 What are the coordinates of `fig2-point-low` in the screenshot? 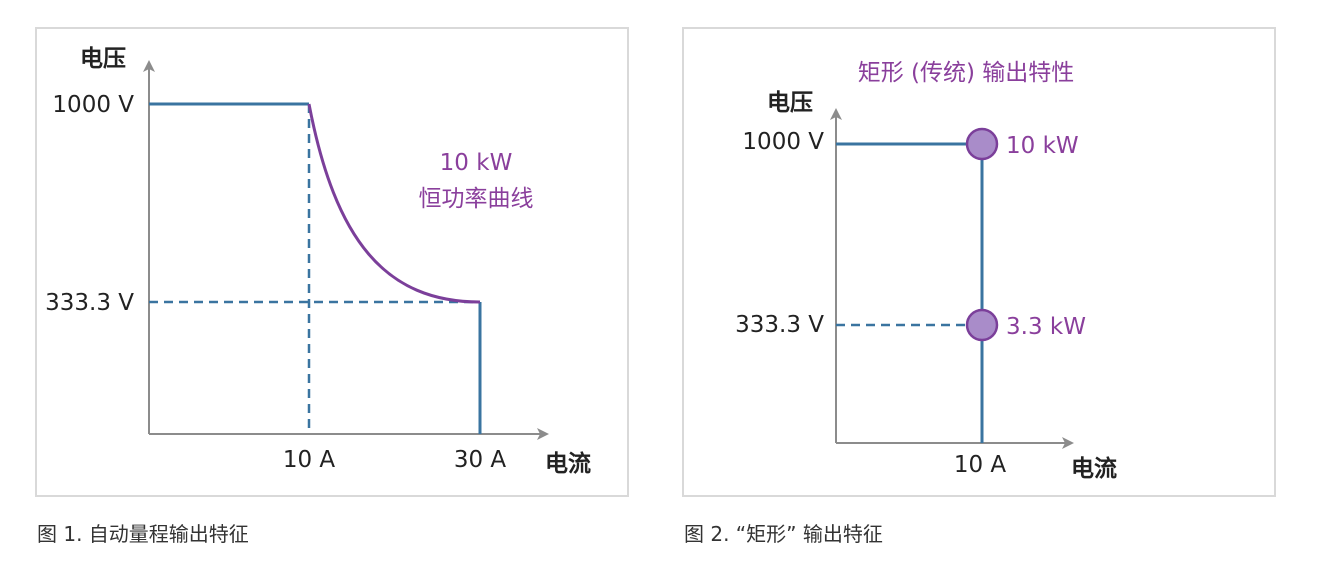 It's located at (982, 325).